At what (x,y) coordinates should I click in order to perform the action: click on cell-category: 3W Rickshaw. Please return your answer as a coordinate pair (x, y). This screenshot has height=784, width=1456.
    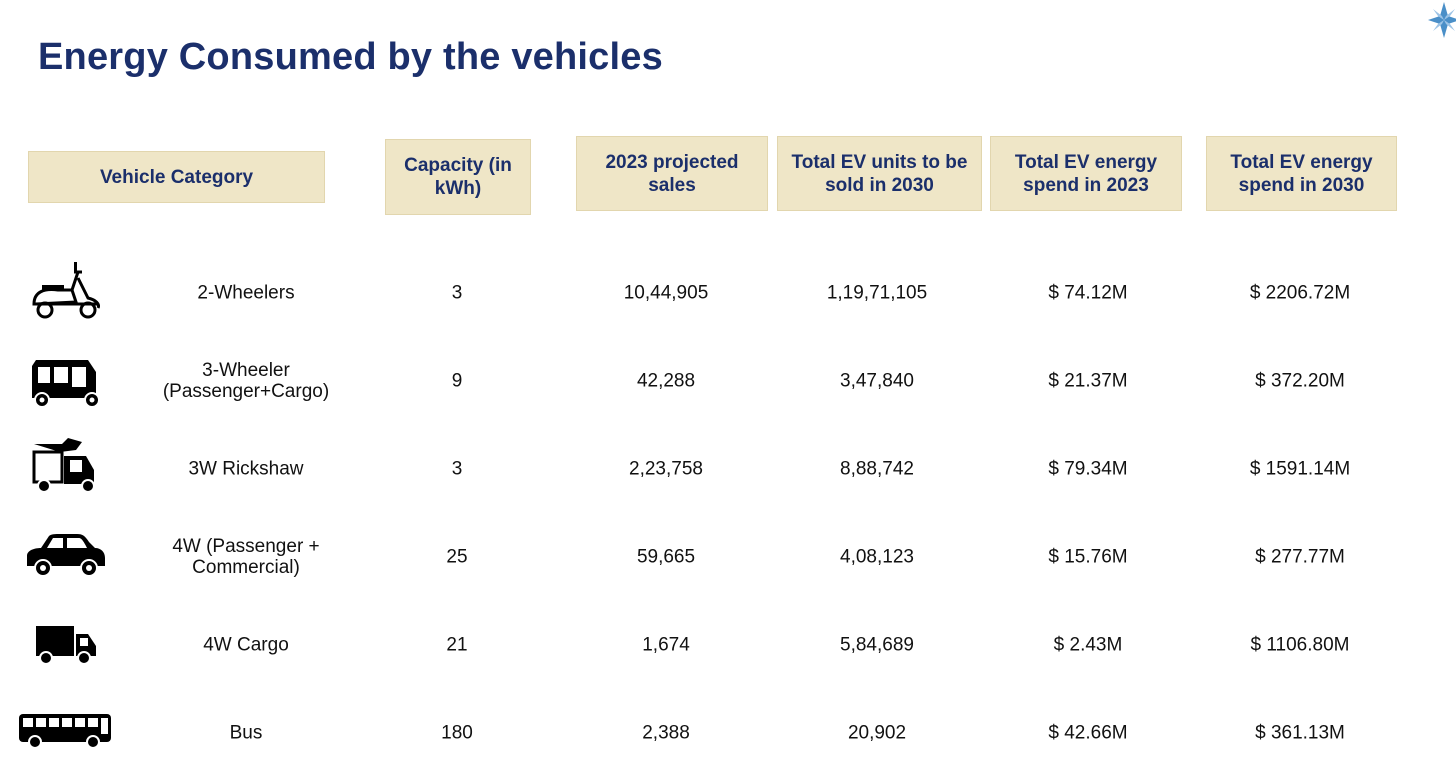
    Looking at the image, I should click on (246, 469).